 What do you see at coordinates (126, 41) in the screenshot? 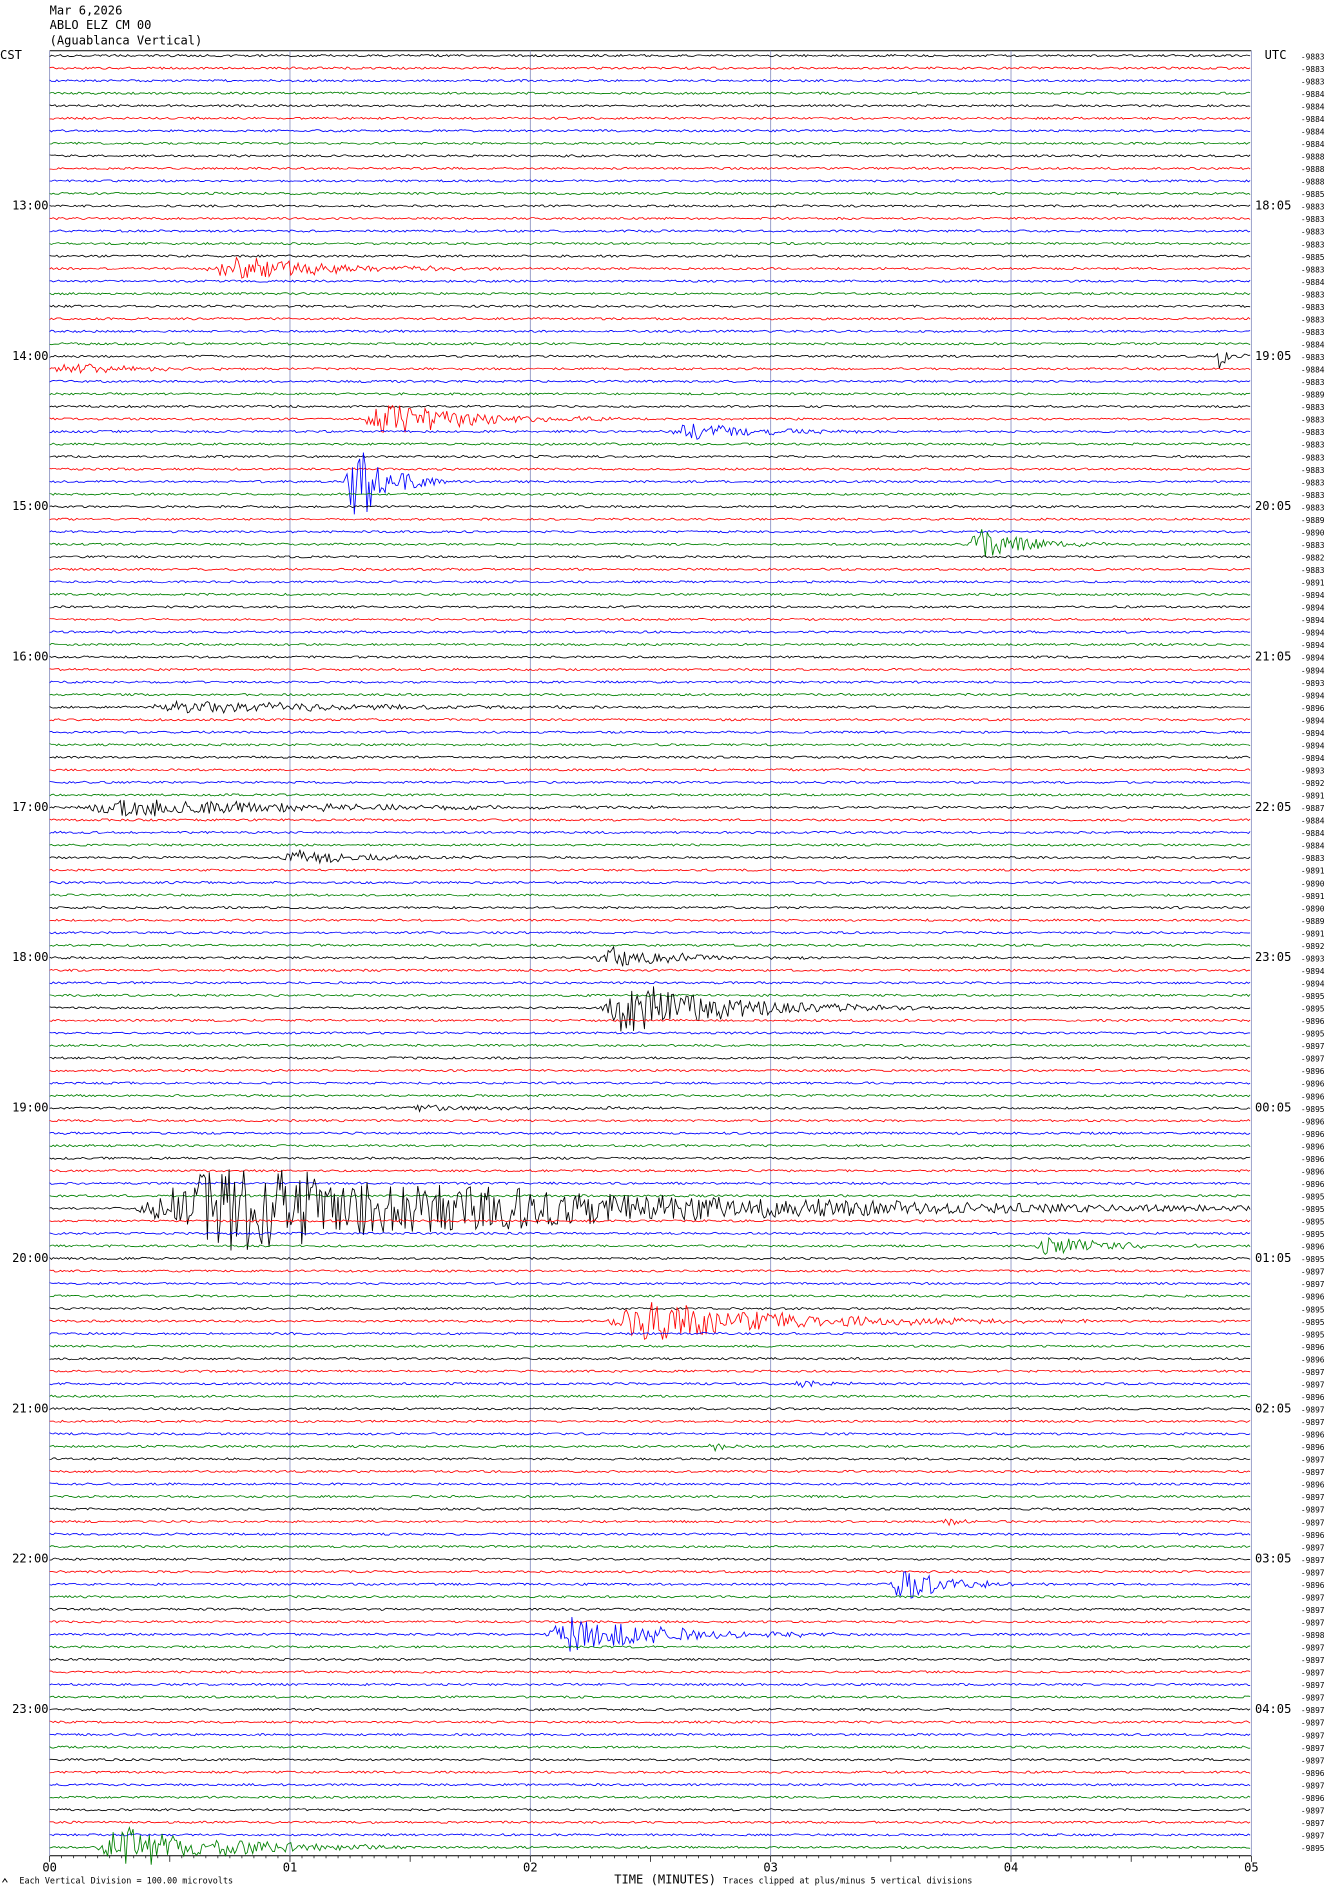
I see `title-location: (Aguablanca Vertical)` at bounding box center [126, 41].